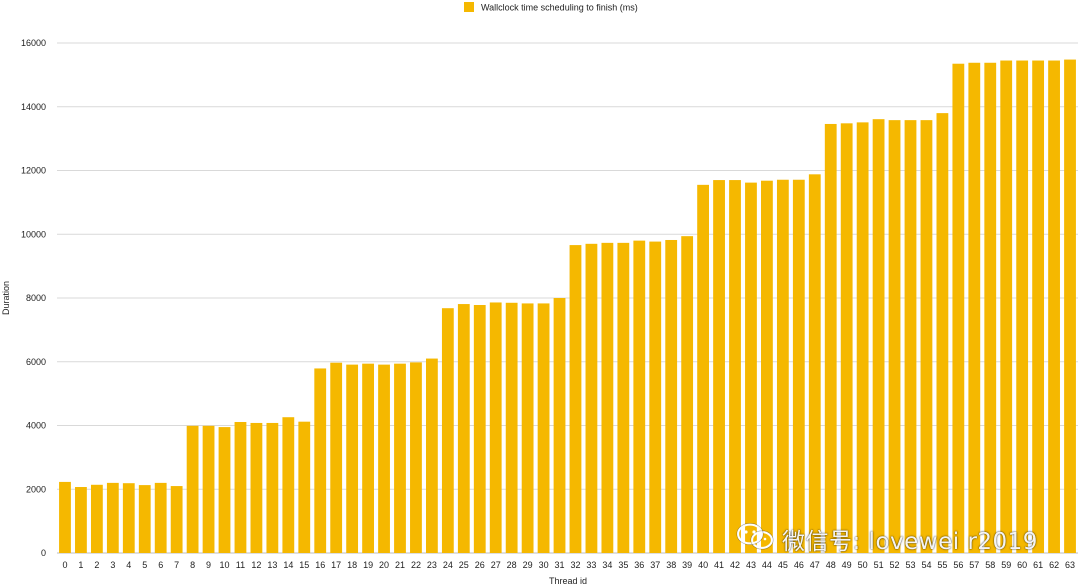 This screenshot has width=1080, height=587. I want to click on x-tick-label: 5, so click(144, 565).